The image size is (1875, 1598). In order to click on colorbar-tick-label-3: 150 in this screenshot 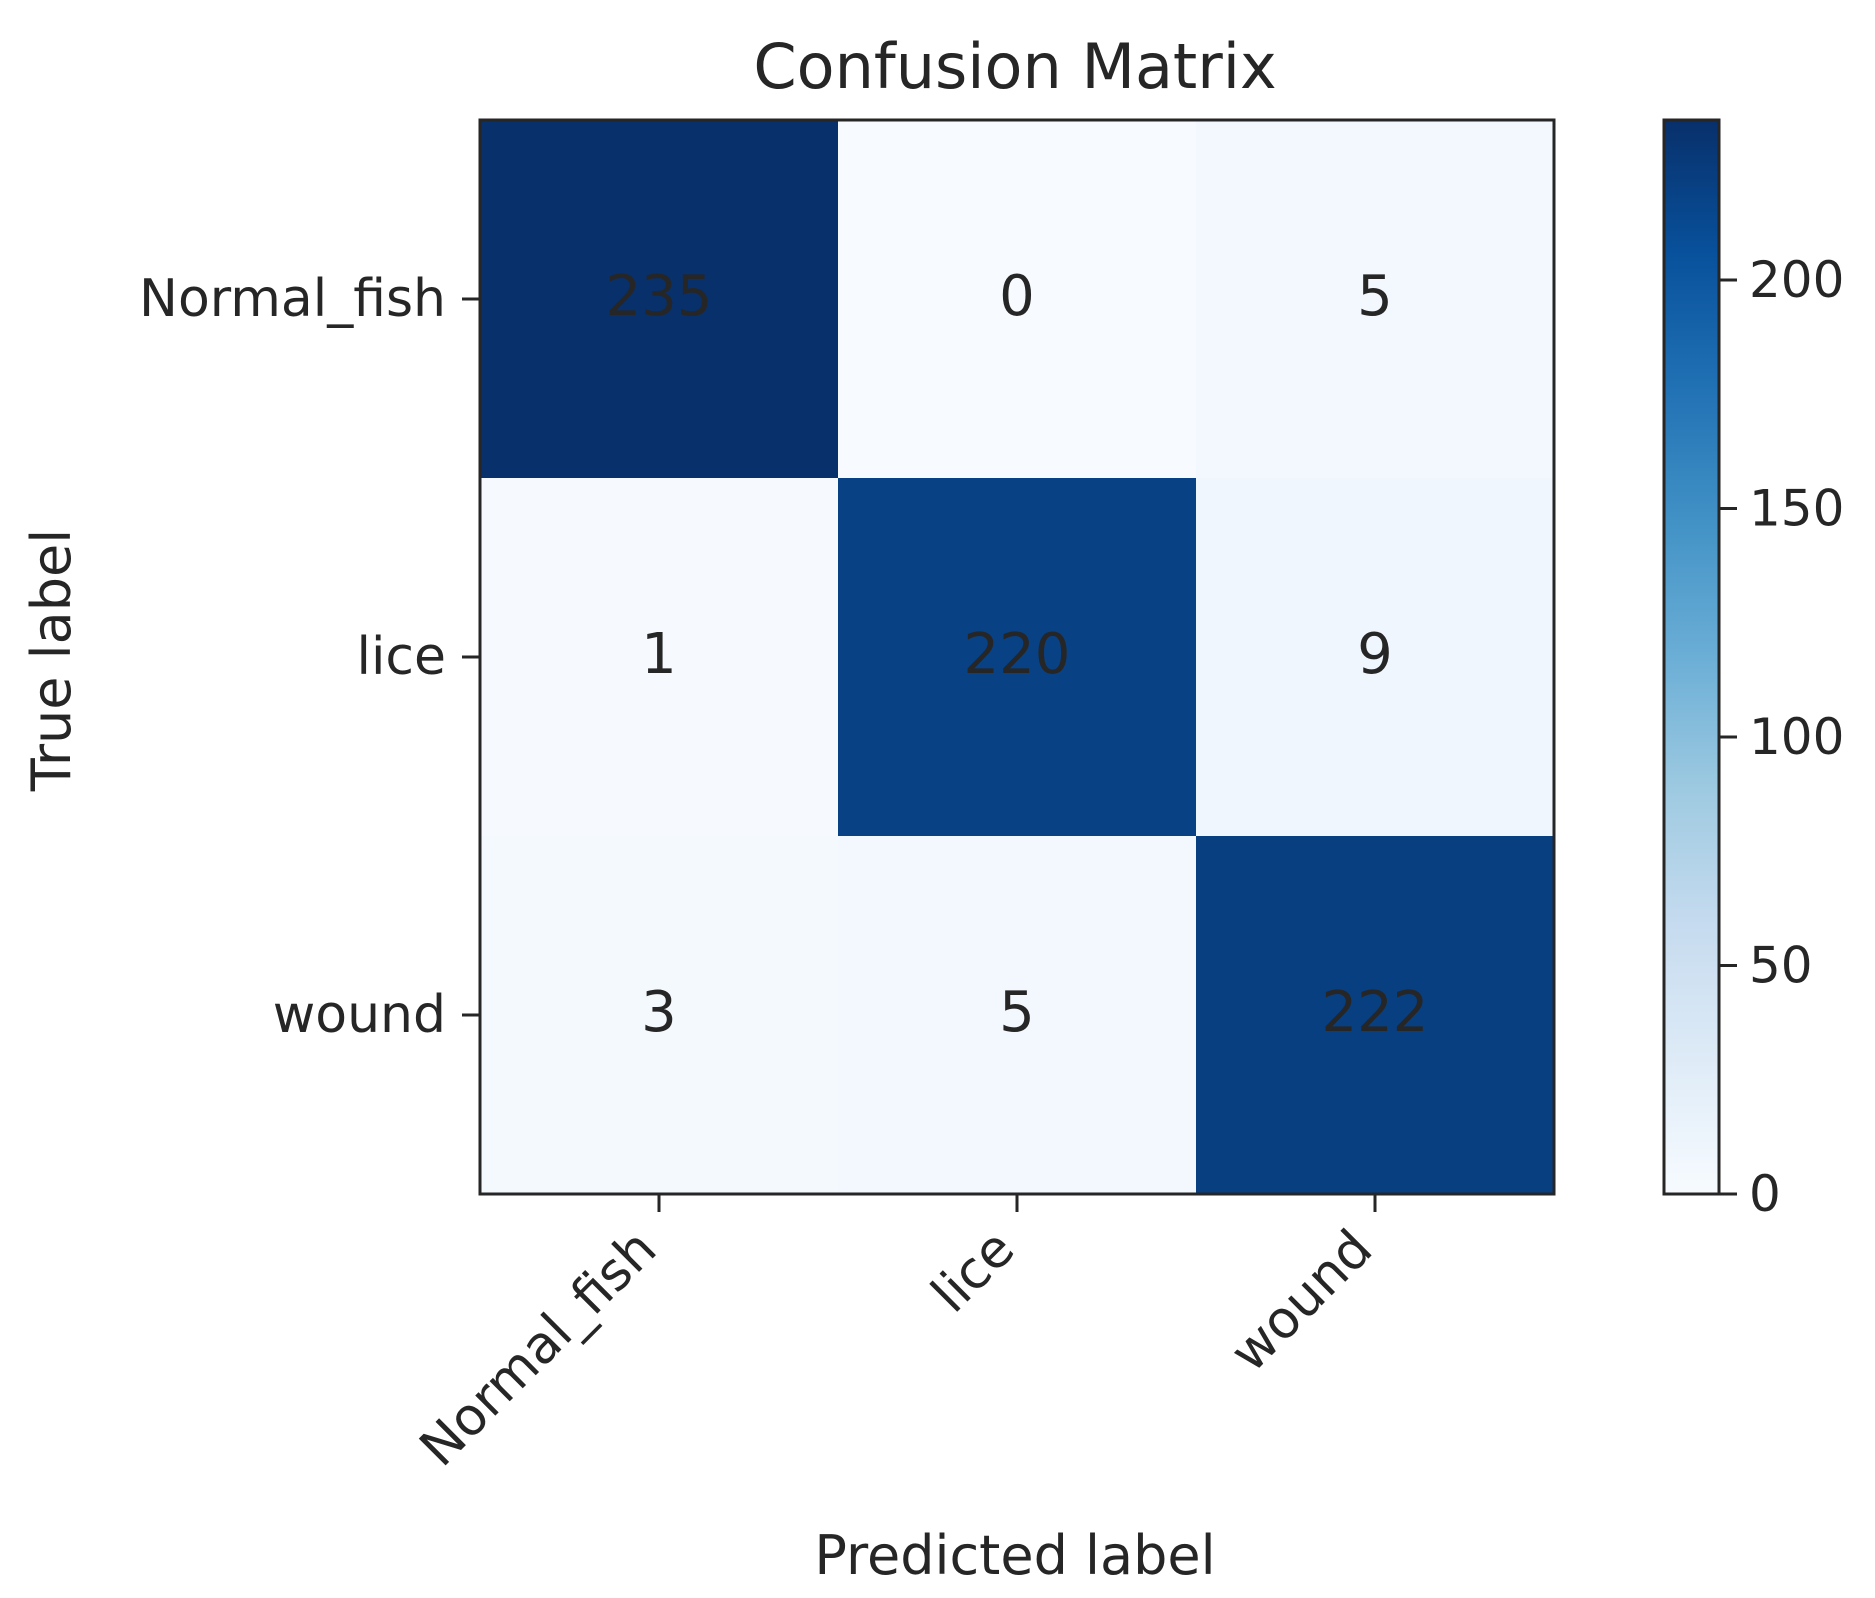, I will do `click(1796, 508)`.